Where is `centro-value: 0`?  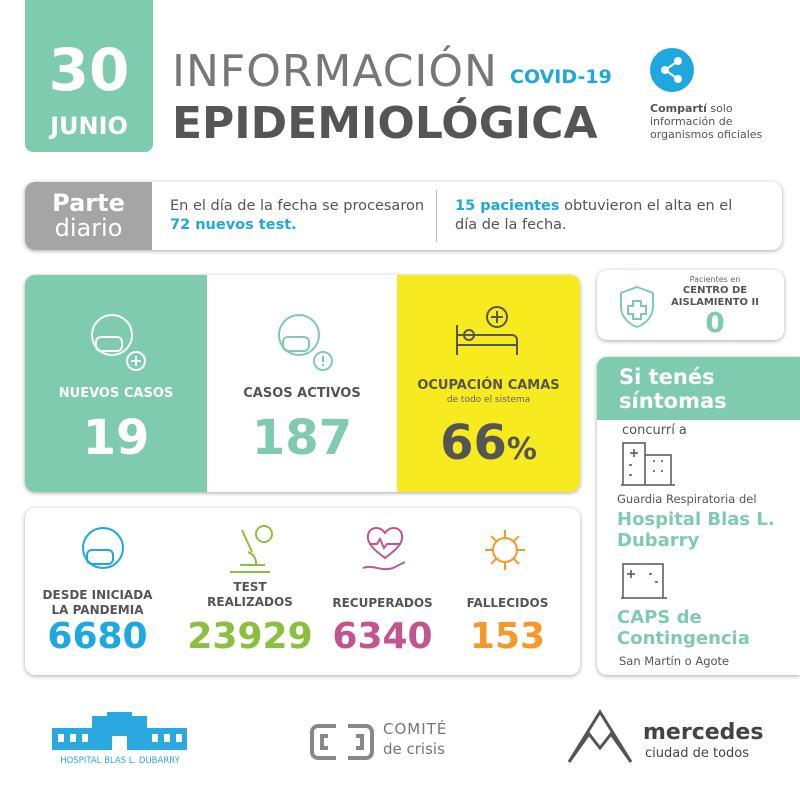 centro-value: 0 is located at coordinates (715, 322).